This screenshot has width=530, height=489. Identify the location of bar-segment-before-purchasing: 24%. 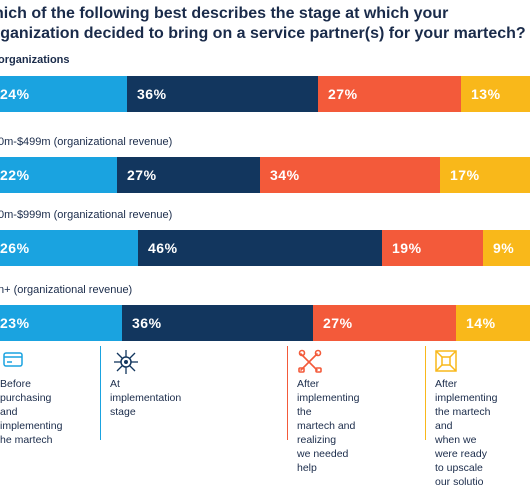
(63, 94).